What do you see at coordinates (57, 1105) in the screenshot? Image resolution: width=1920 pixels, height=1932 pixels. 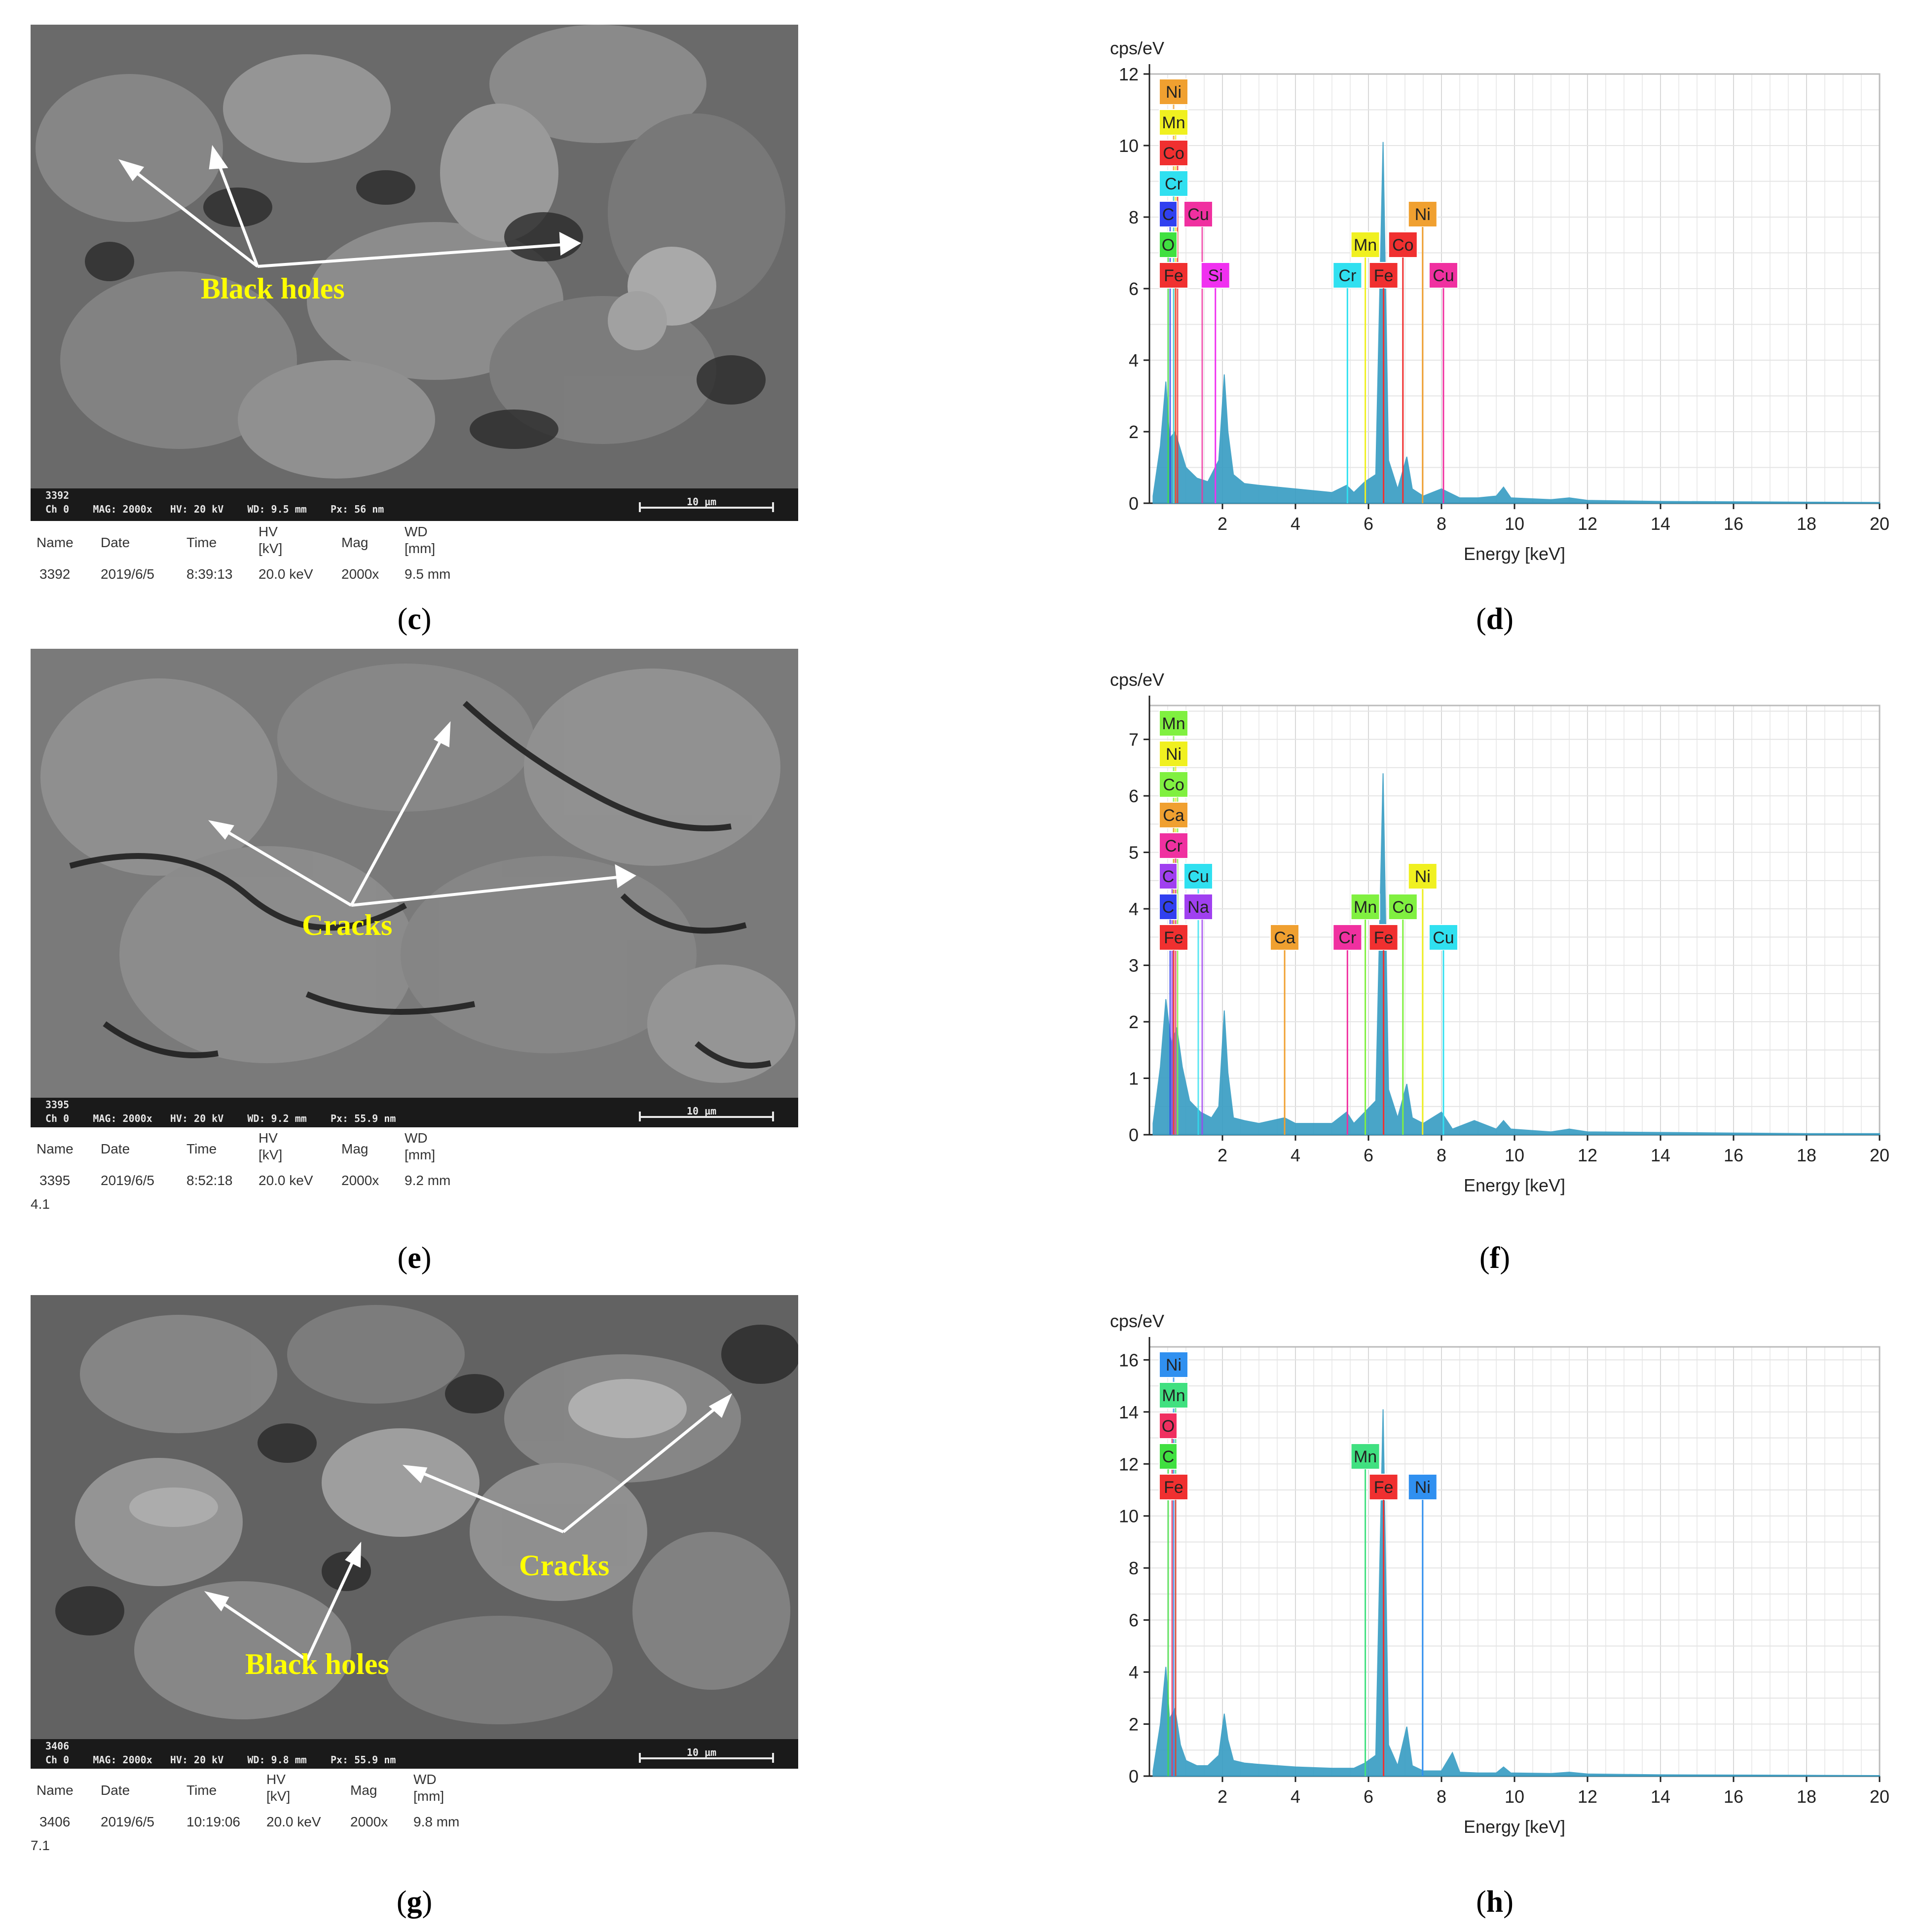 I see `sem-id-e: 3395` at bounding box center [57, 1105].